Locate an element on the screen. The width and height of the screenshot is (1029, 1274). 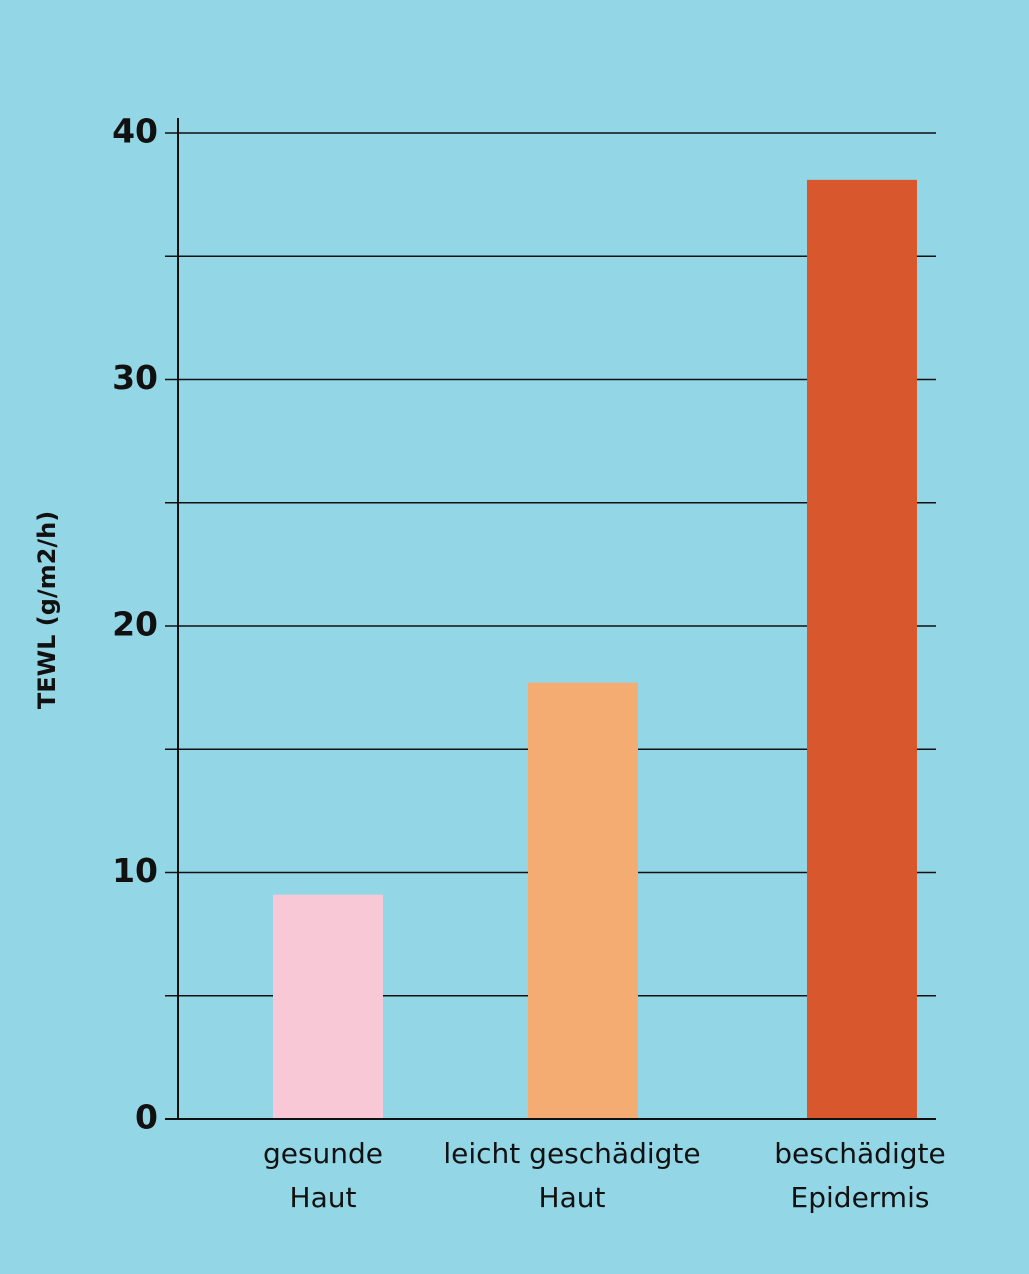
y-axis-label: TEWL (g/m2/h) is located at coordinates (47, 610).